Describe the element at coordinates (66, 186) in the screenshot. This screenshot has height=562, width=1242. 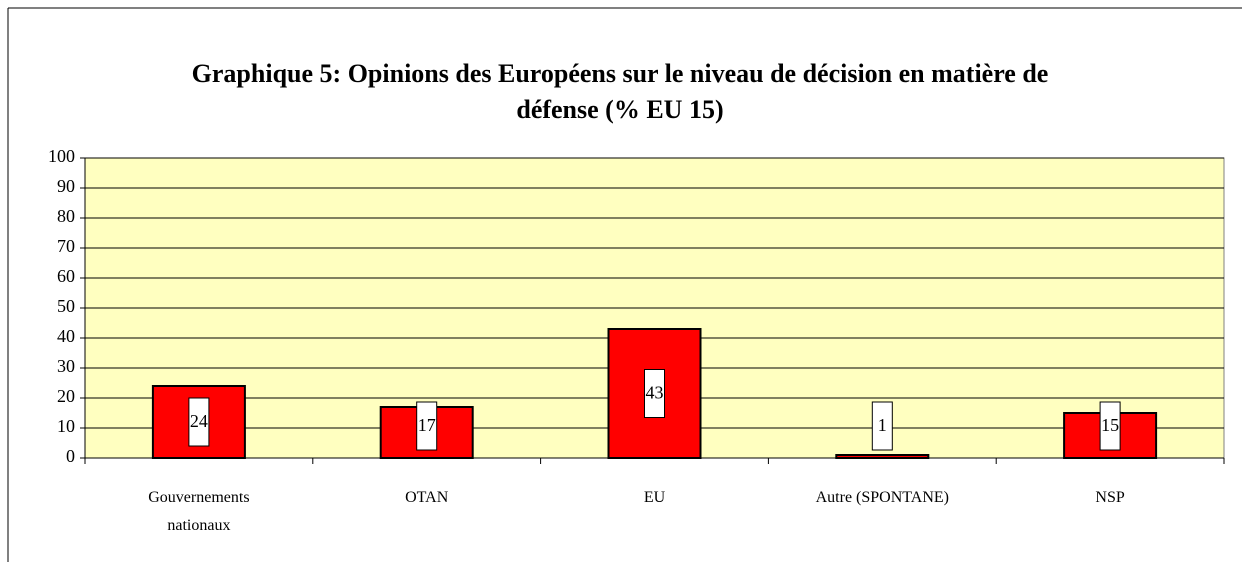
I see `y-tick-label: 90` at that location.